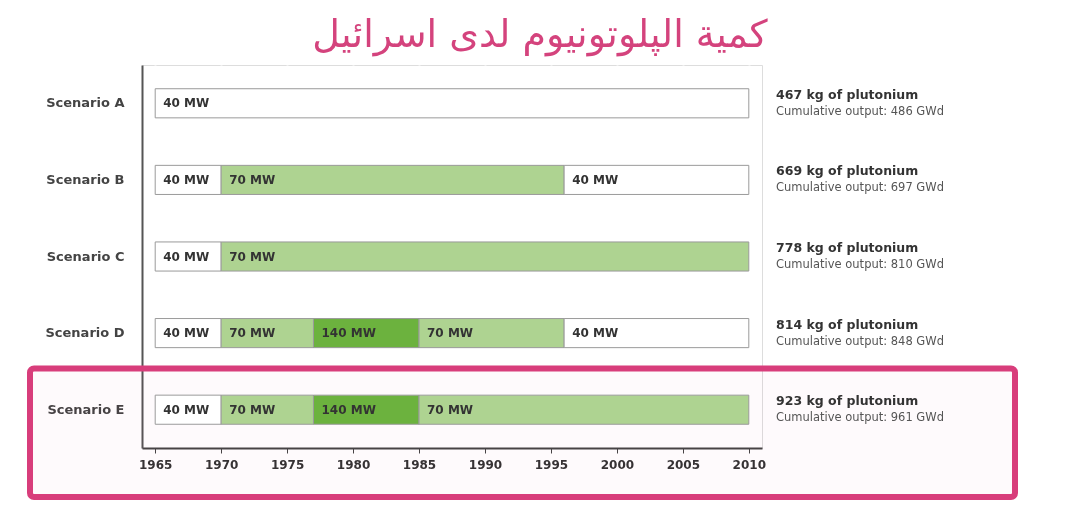 This screenshot has width=1080, height=530. What do you see at coordinates (860, 417) in the screenshot?
I see `text: Cumulative output: 961 GWd` at bounding box center [860, 417].